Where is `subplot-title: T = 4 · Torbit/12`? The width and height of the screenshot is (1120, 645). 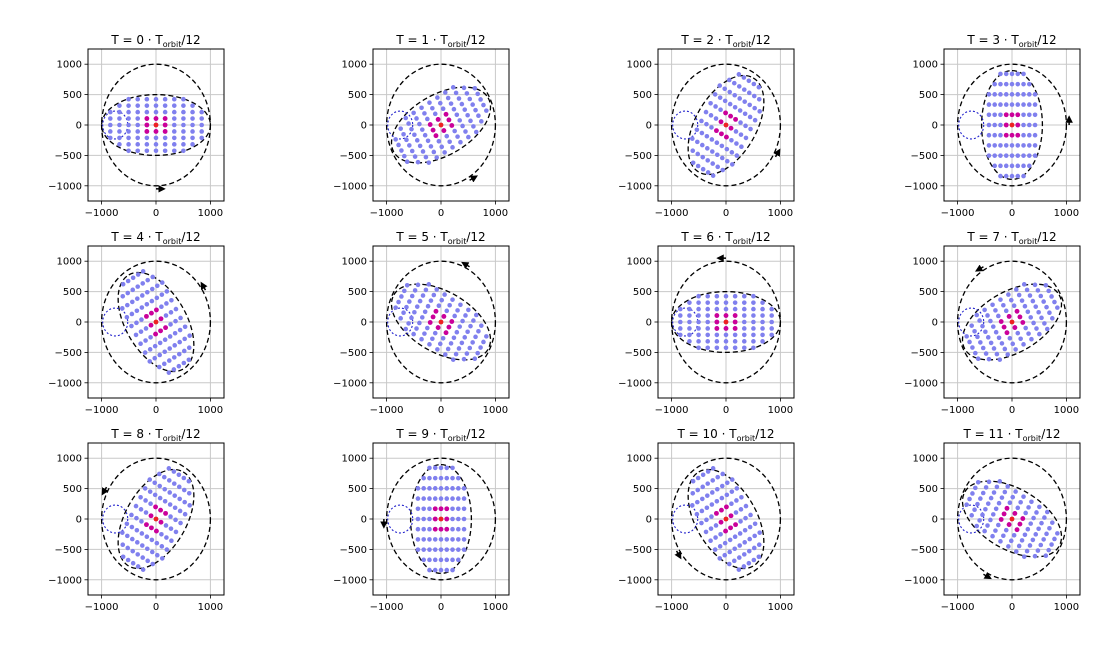 subplot-title: T = 4 · Torbit/12 is located at coordinates (155, 238).